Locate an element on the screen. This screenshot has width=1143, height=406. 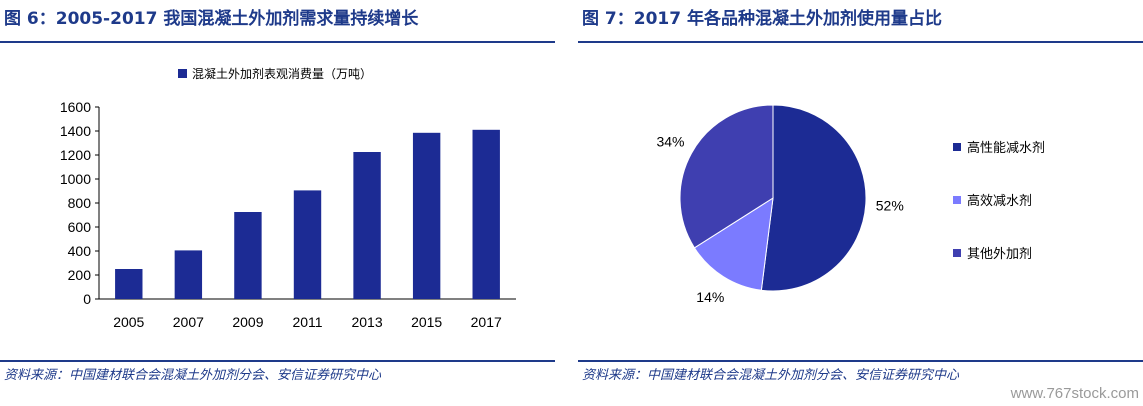
y-tick-label: 600 is located at coordinates (80, 227).